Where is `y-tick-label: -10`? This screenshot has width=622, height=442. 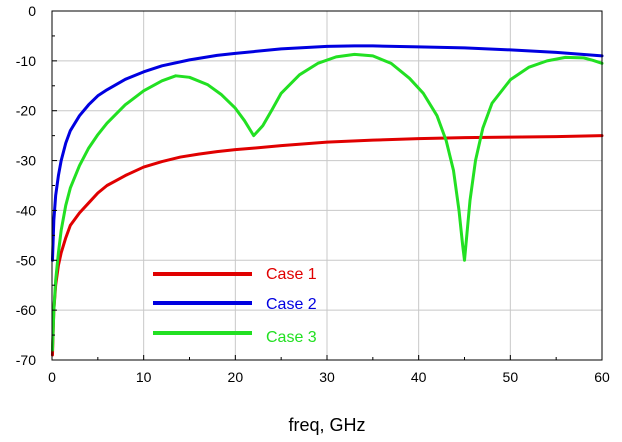 y-tick-label: -10 is located at coordinates (26, 61).